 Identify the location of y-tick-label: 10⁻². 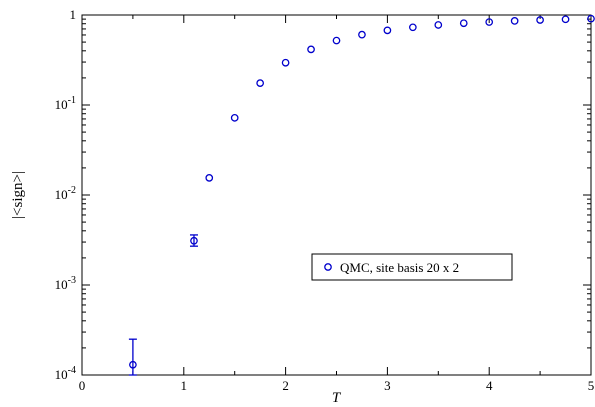
(65, 193).